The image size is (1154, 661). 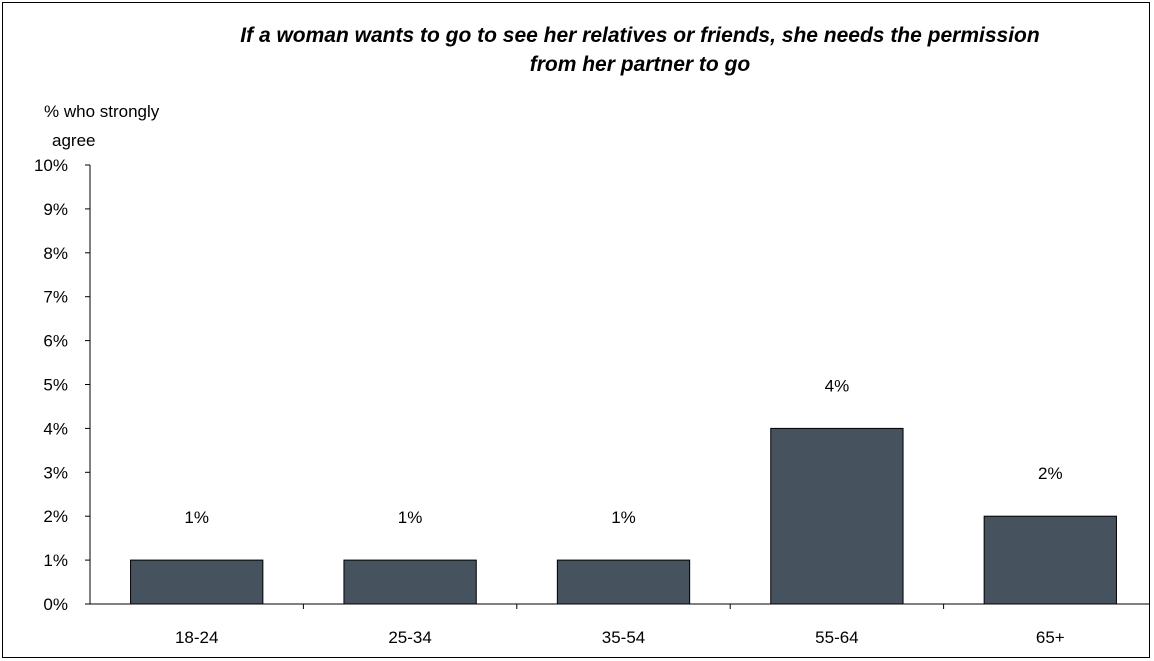 I want to click on y-tick-label: 10%, so click(x=51, y=165).